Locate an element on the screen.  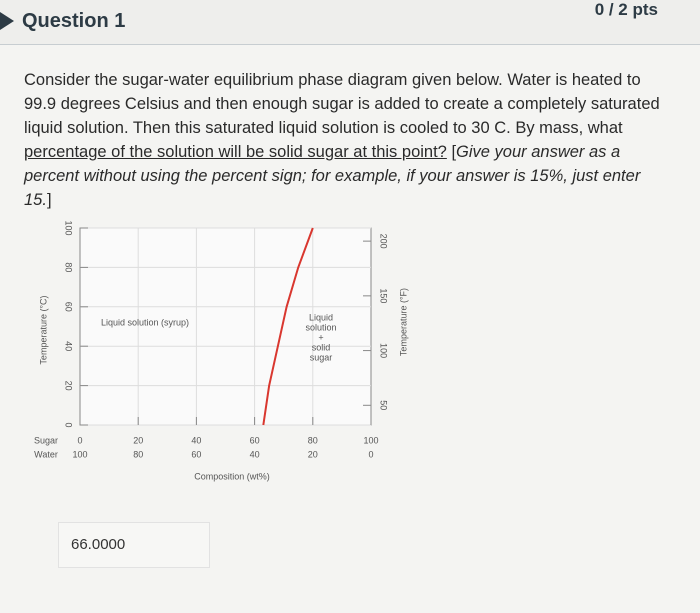
water-label: Water is located at coordinates (46, 454).